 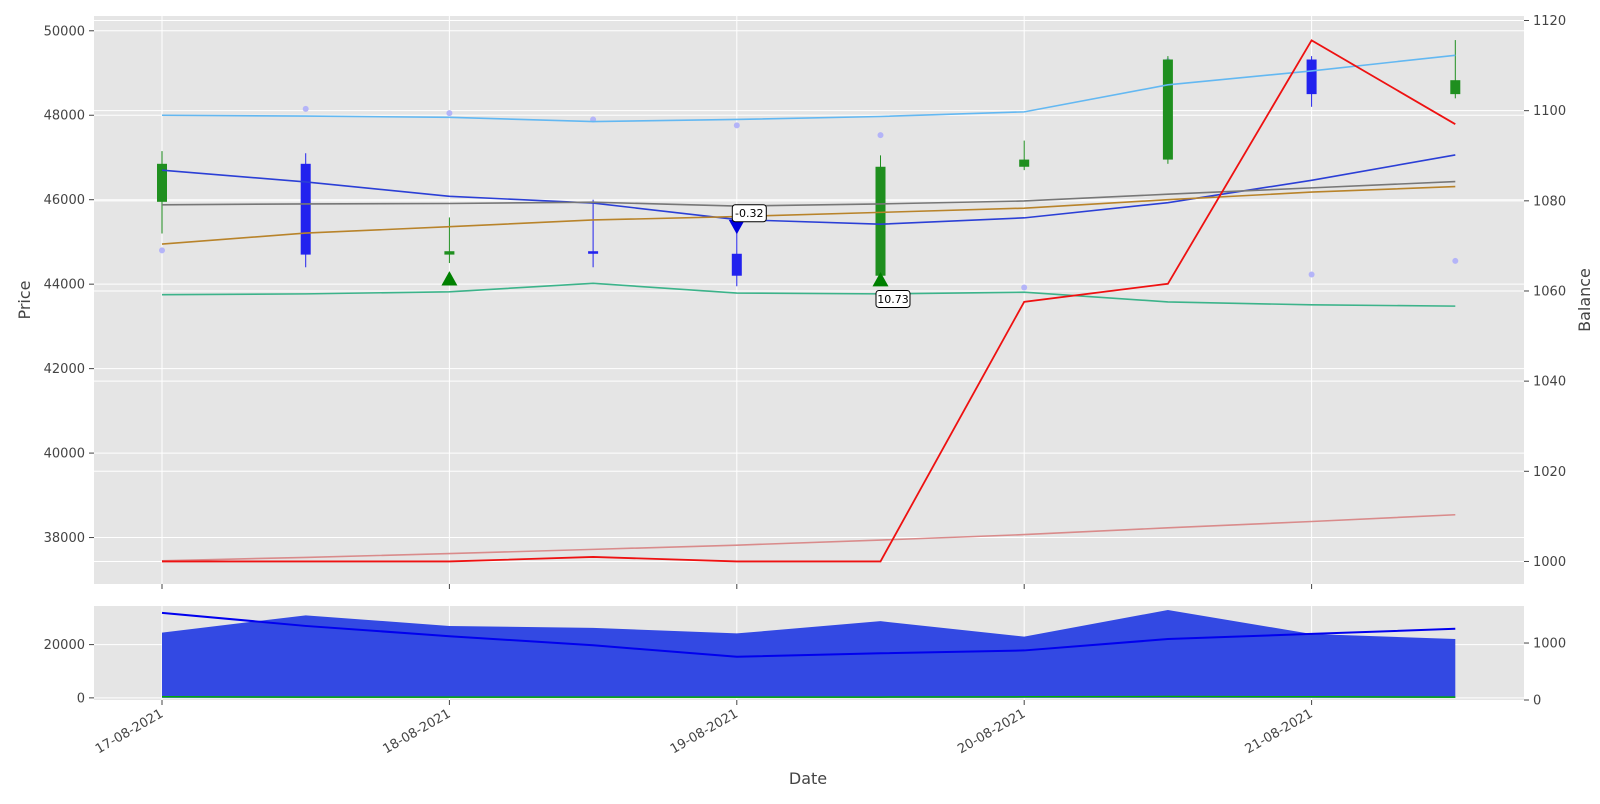 I want to click on balance-tick-label: 1080, so click(x=1549, y=201).